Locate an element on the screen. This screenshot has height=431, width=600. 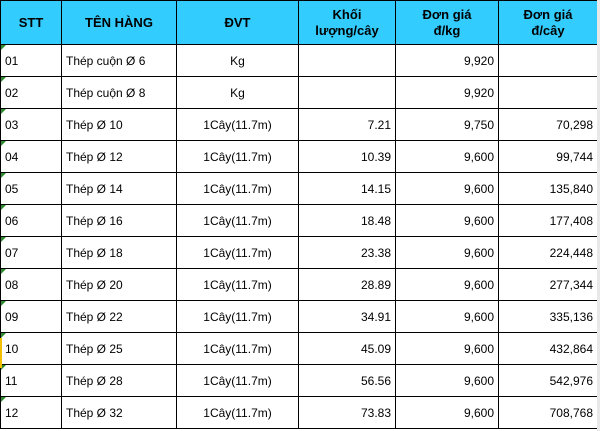
cell-product-name: Thép Ø 20 is located at coordinates (119, 284).